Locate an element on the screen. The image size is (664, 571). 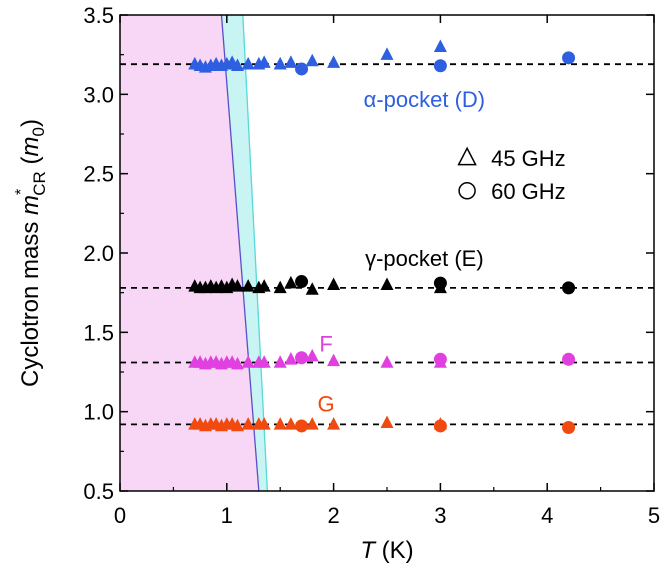
y-tick-label-4: 2.5 is located at coordinates (98, 174).